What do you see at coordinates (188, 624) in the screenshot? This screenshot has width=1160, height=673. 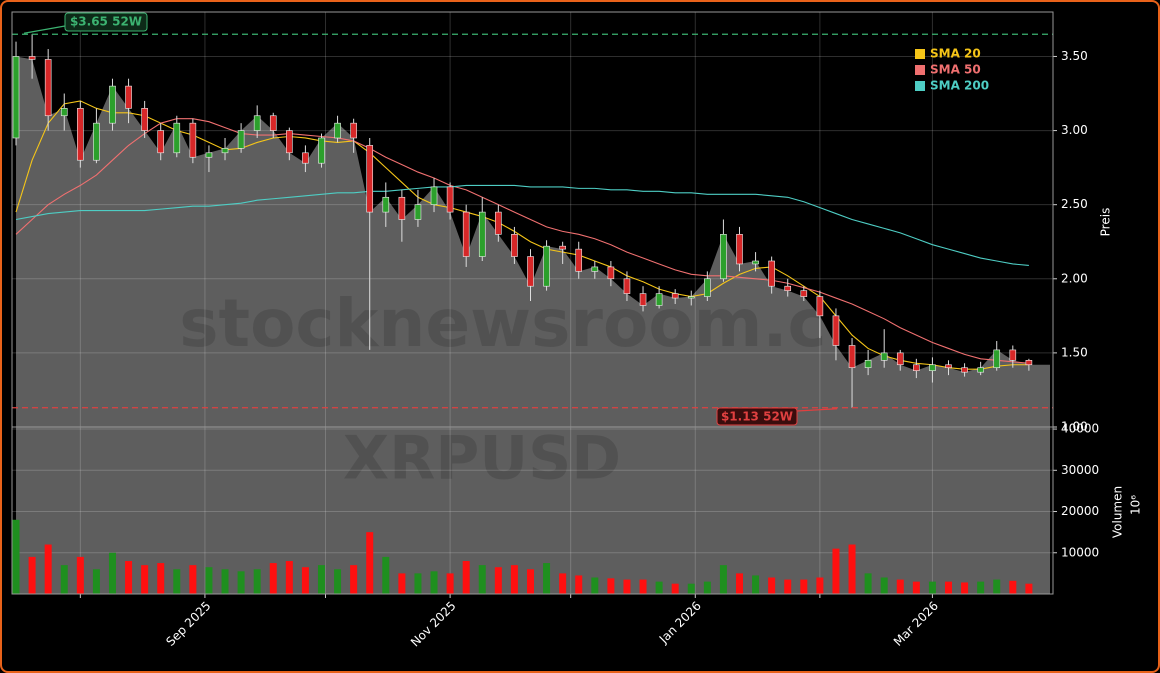 I see `x-tick-label: Sep 2025` at bounding box center [188, 624].